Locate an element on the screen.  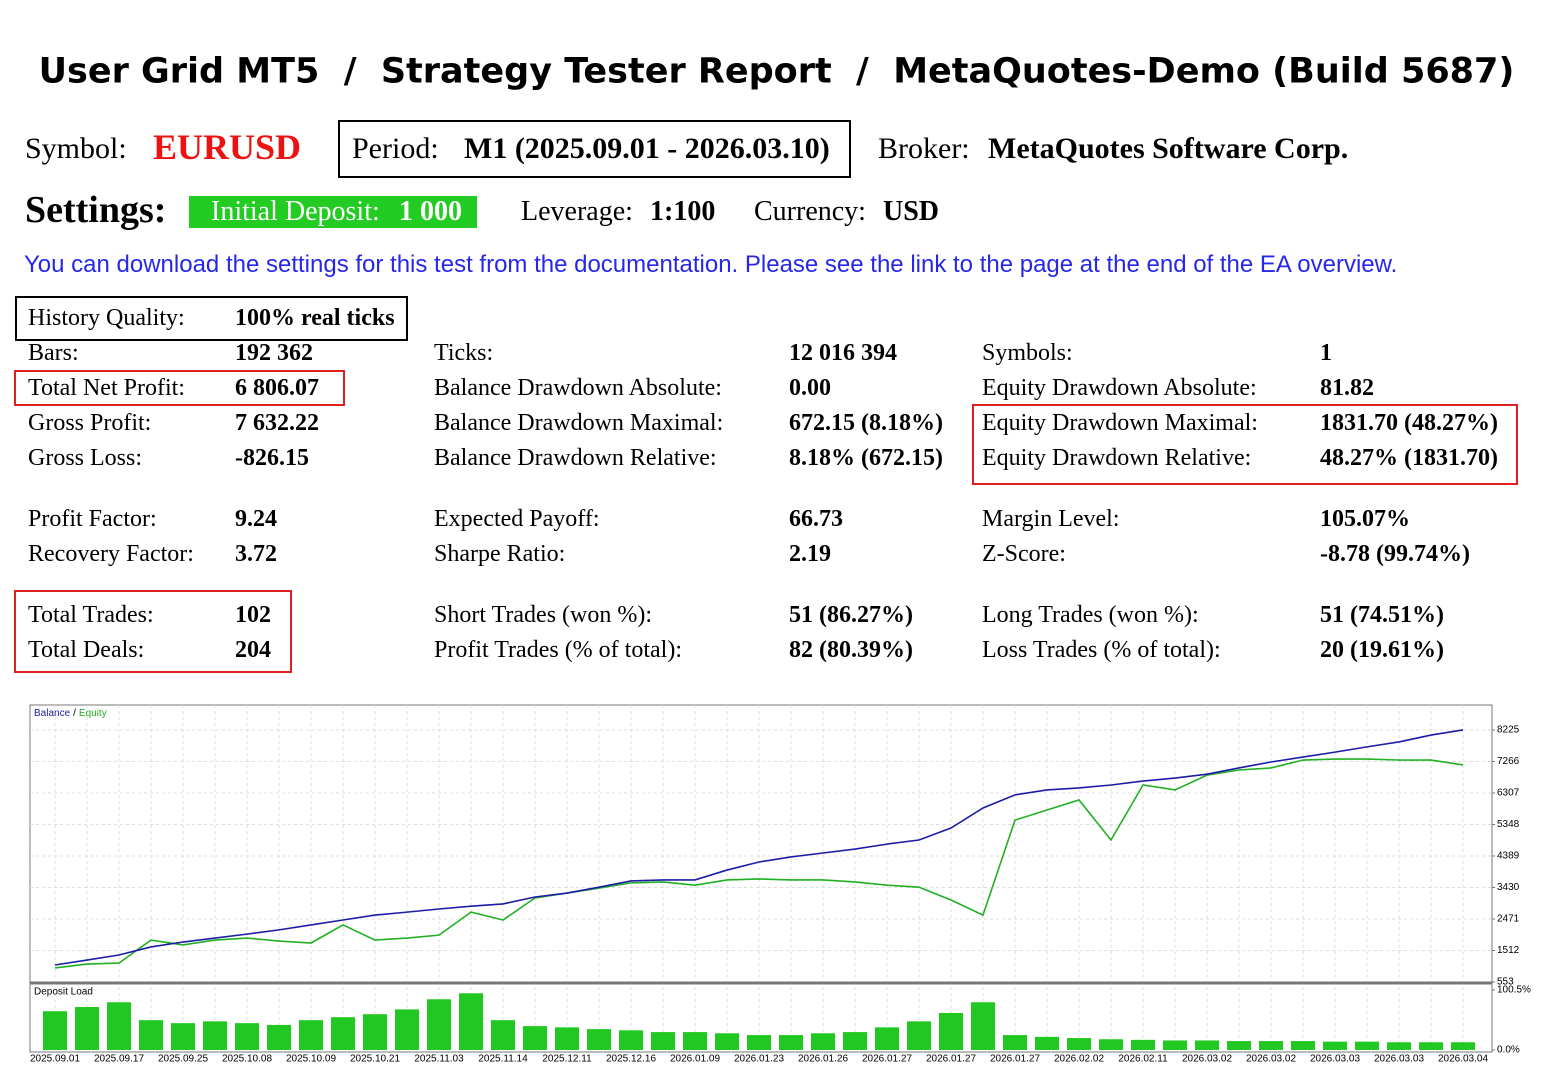
x-tick-label: 2025.09.25 is located at coordinates (183, 1059).